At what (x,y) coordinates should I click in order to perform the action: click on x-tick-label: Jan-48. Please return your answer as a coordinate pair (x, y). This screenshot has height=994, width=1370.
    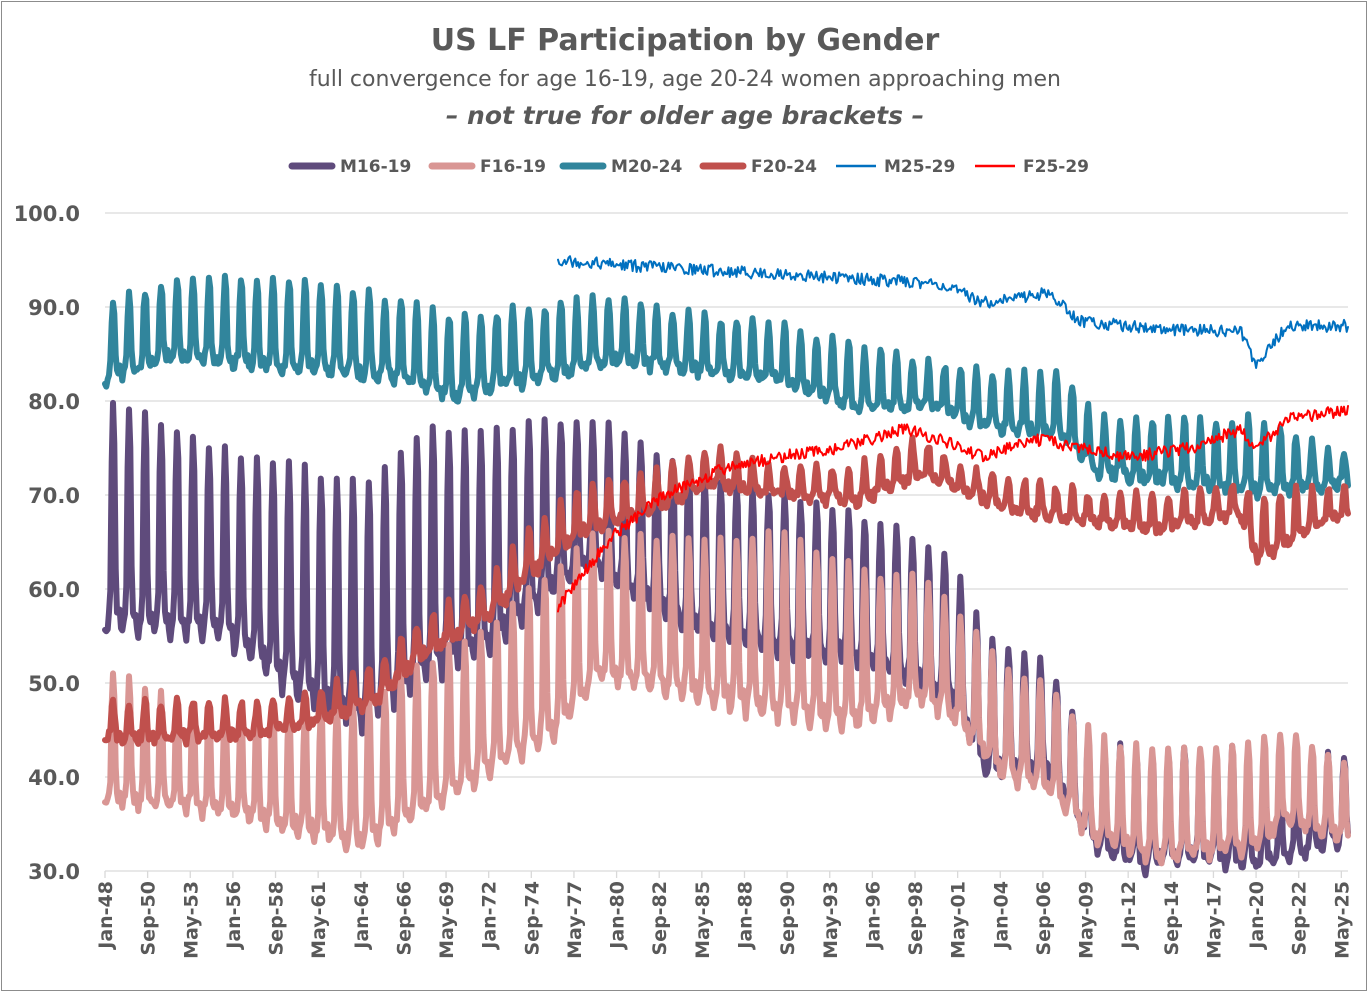
    Looking at the image, I should click on (106, 916).